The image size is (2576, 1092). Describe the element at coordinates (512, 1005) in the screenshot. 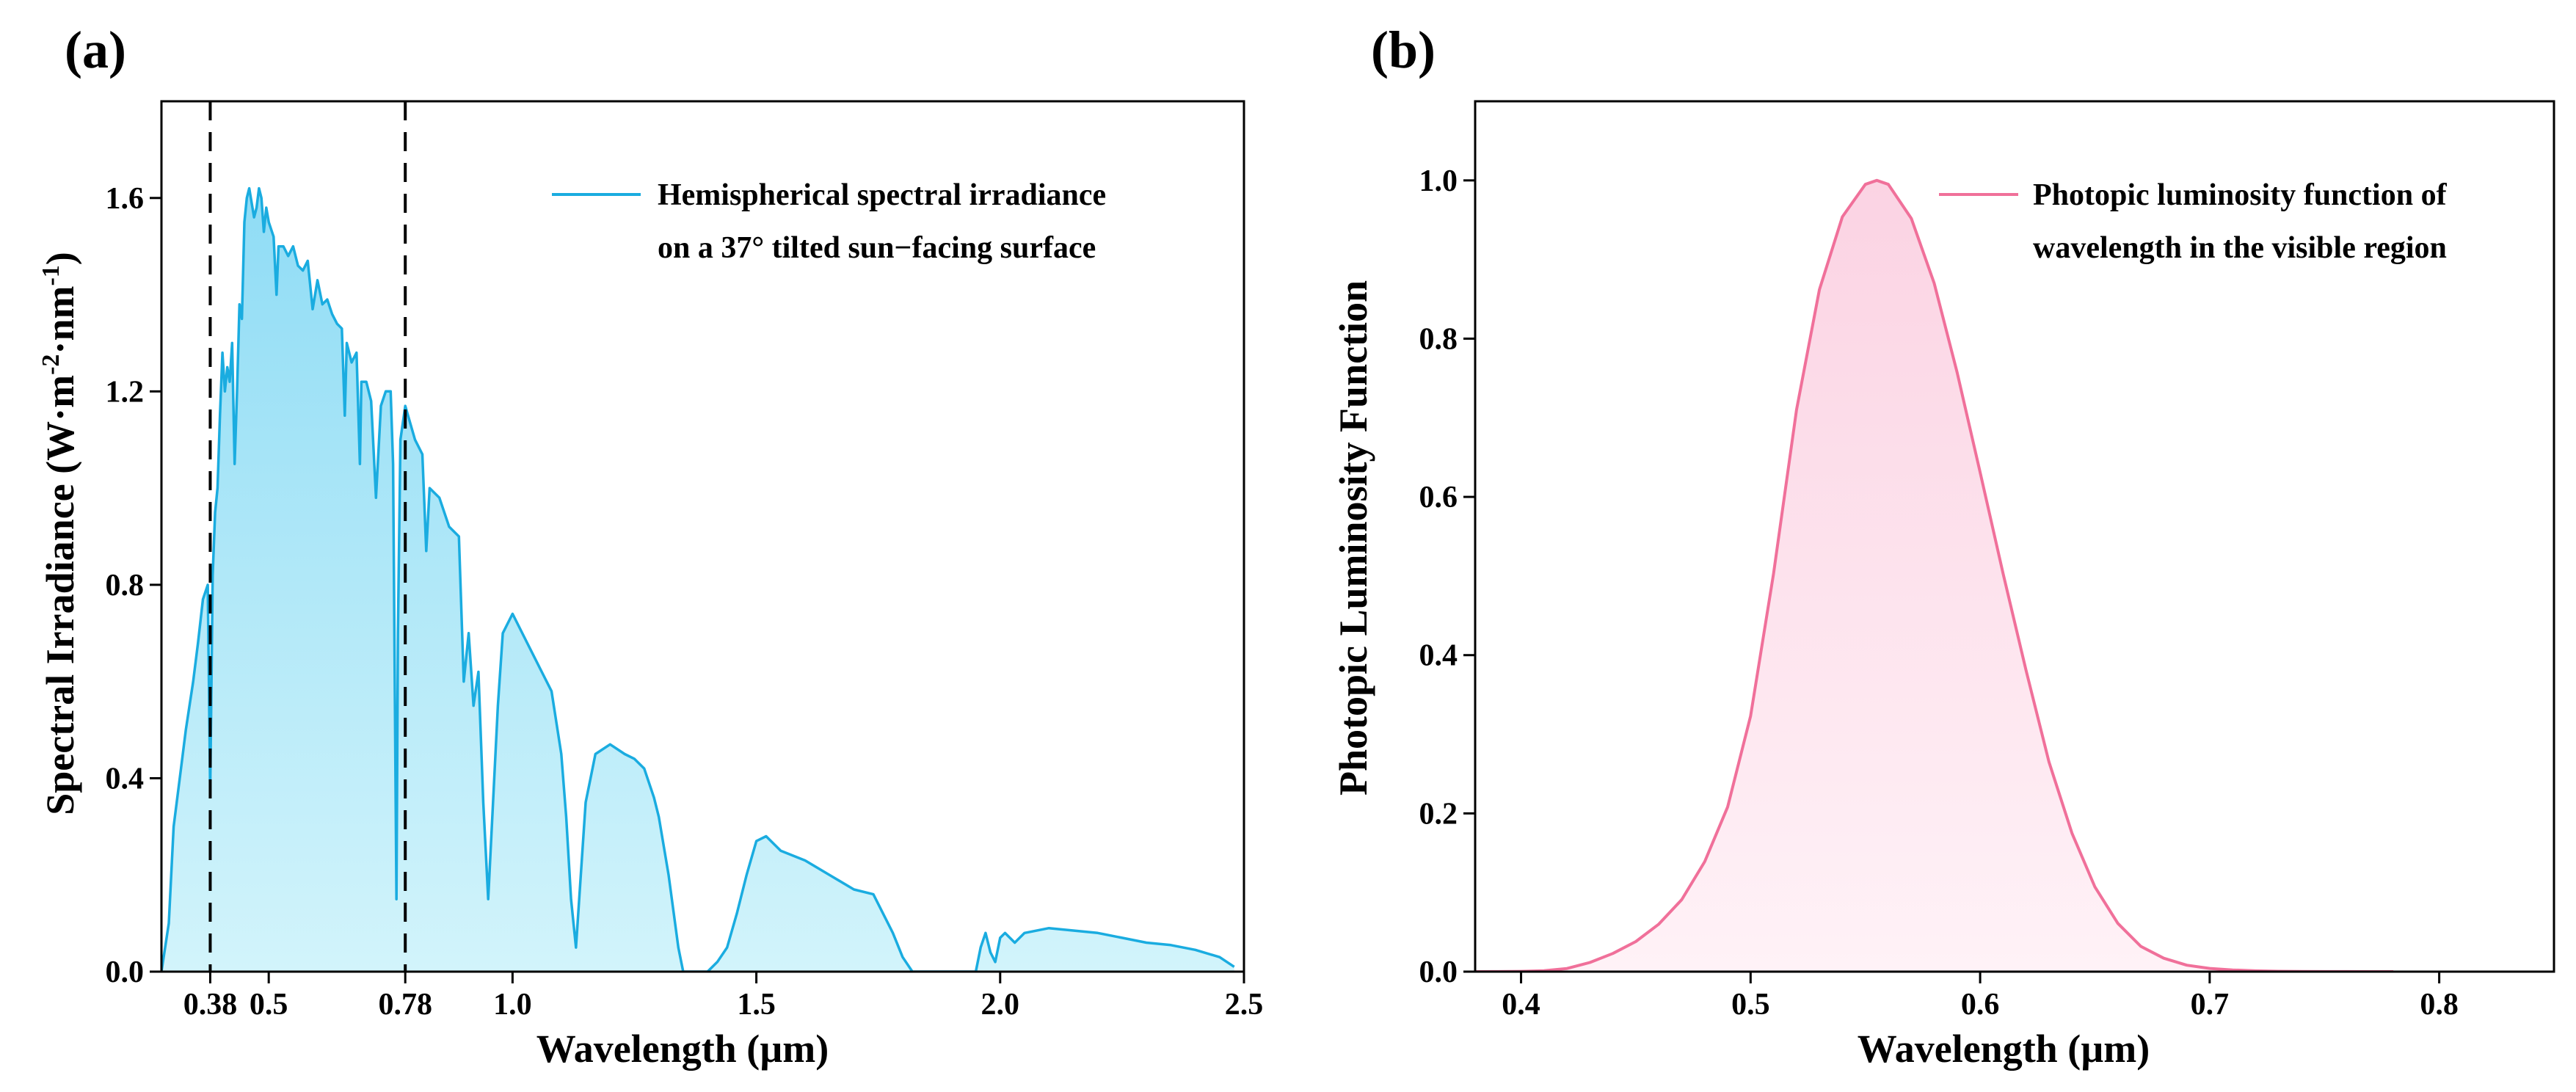

I see `x-tick-label-a-3: 1.0` at that location.